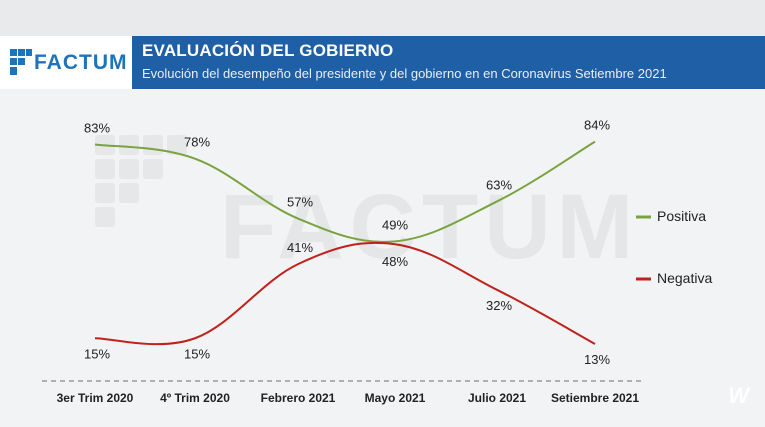  I want to click on data-label-negativa-4: 32%, so click(499, 305).